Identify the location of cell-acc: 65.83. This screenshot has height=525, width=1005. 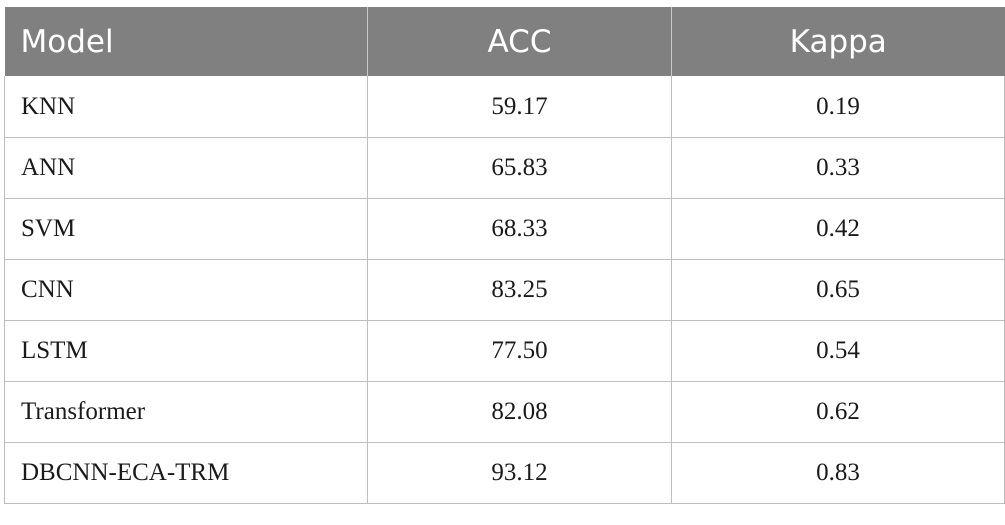
(519, 168).